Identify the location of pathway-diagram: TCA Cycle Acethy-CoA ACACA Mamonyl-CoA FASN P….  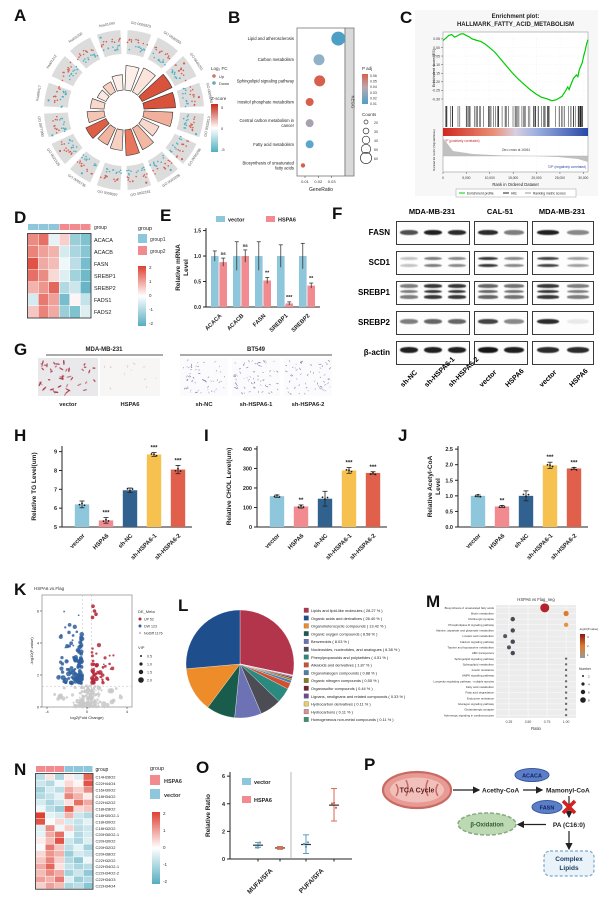
(488, 822).